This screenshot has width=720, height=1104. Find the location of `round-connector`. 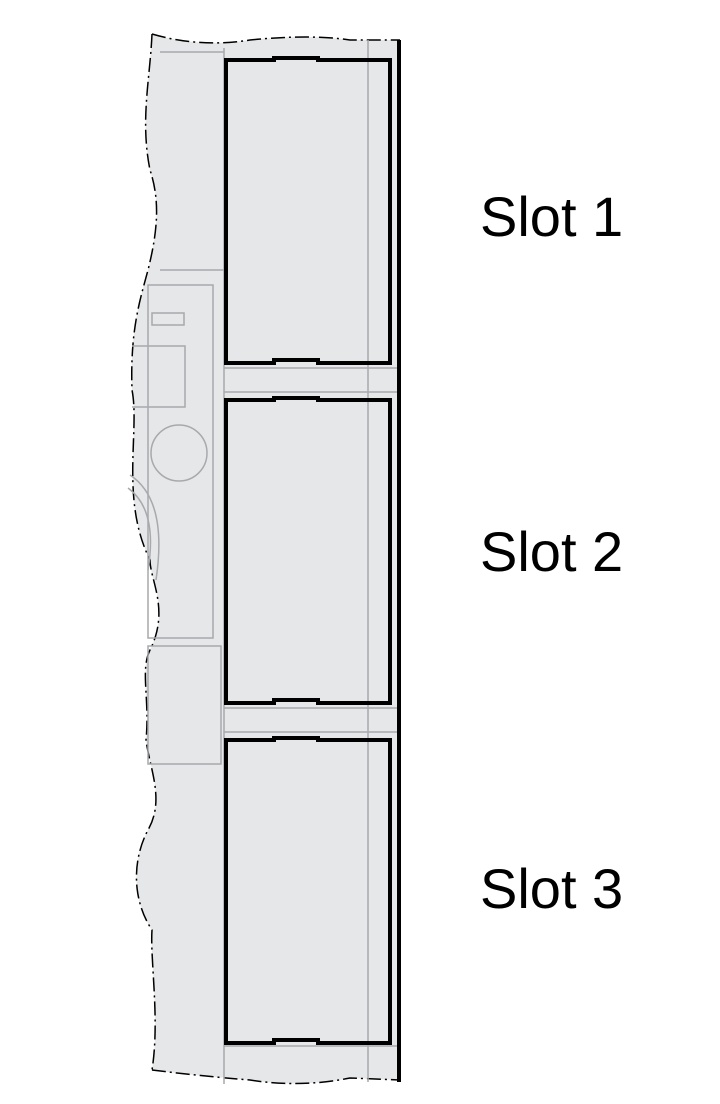

round-connector is located at coordinates (179, 453).